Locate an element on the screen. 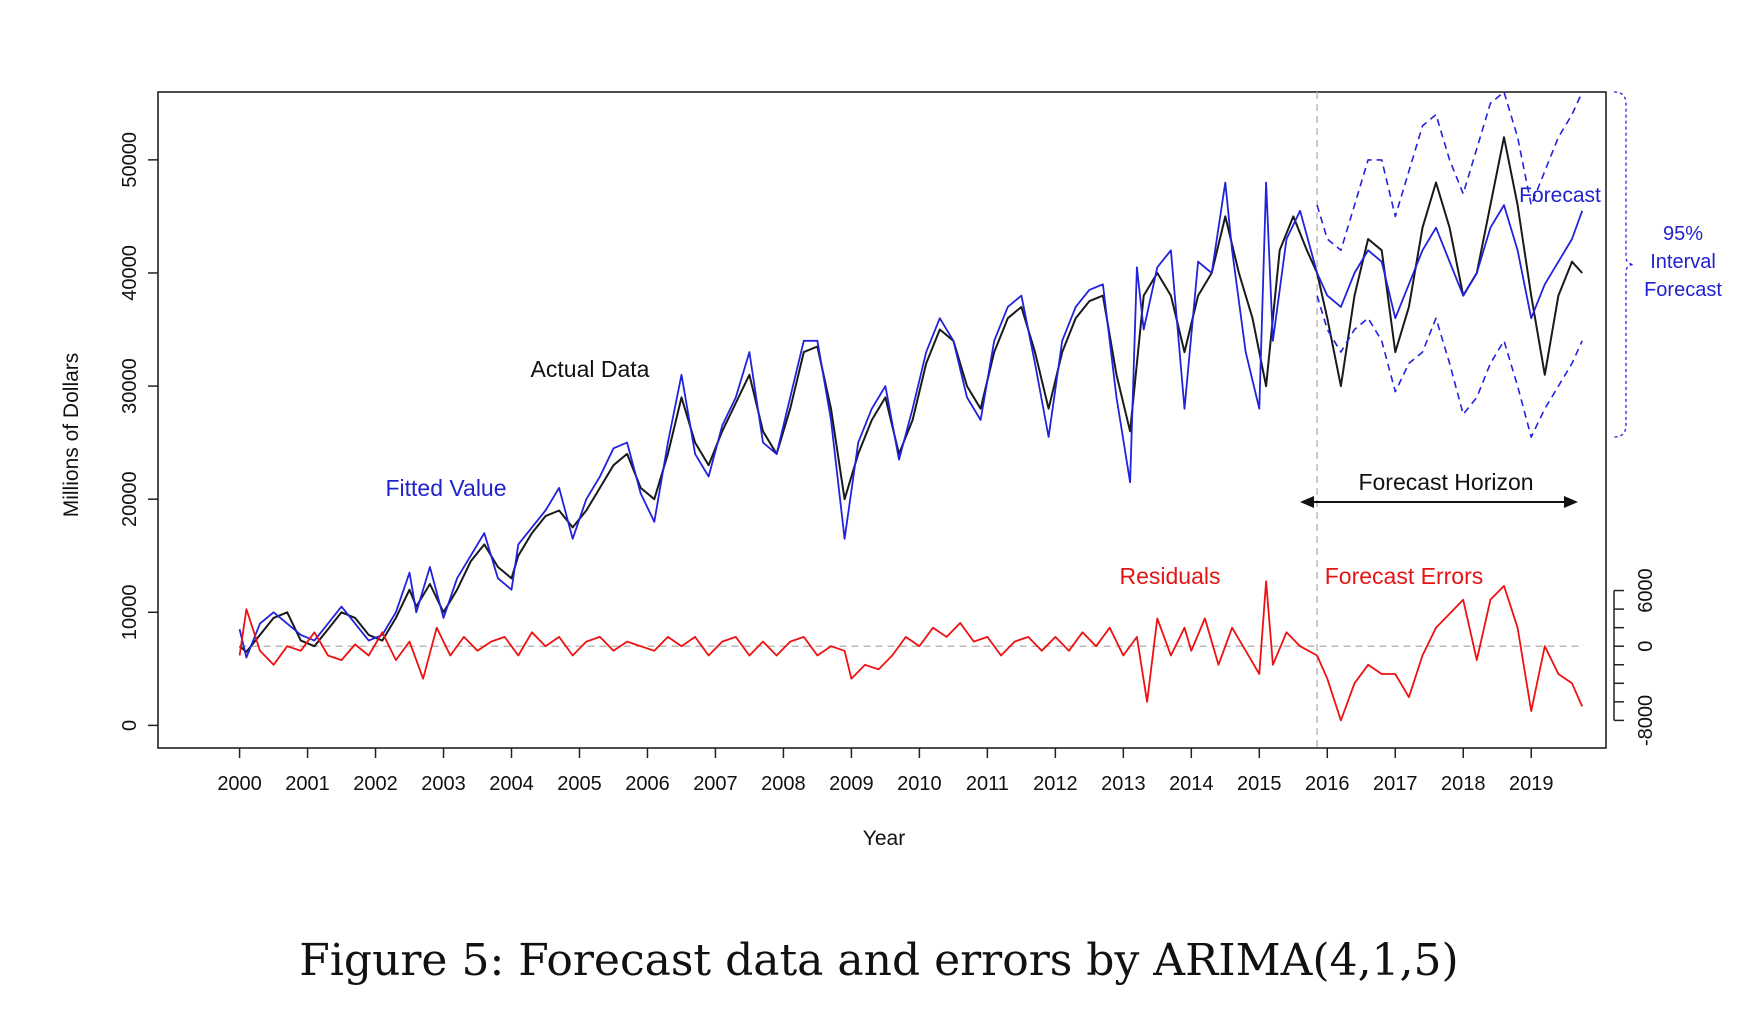 This screenshot has height=1036, width=1758. x-tick-label: 2007 is located at coordinates (715, 784).